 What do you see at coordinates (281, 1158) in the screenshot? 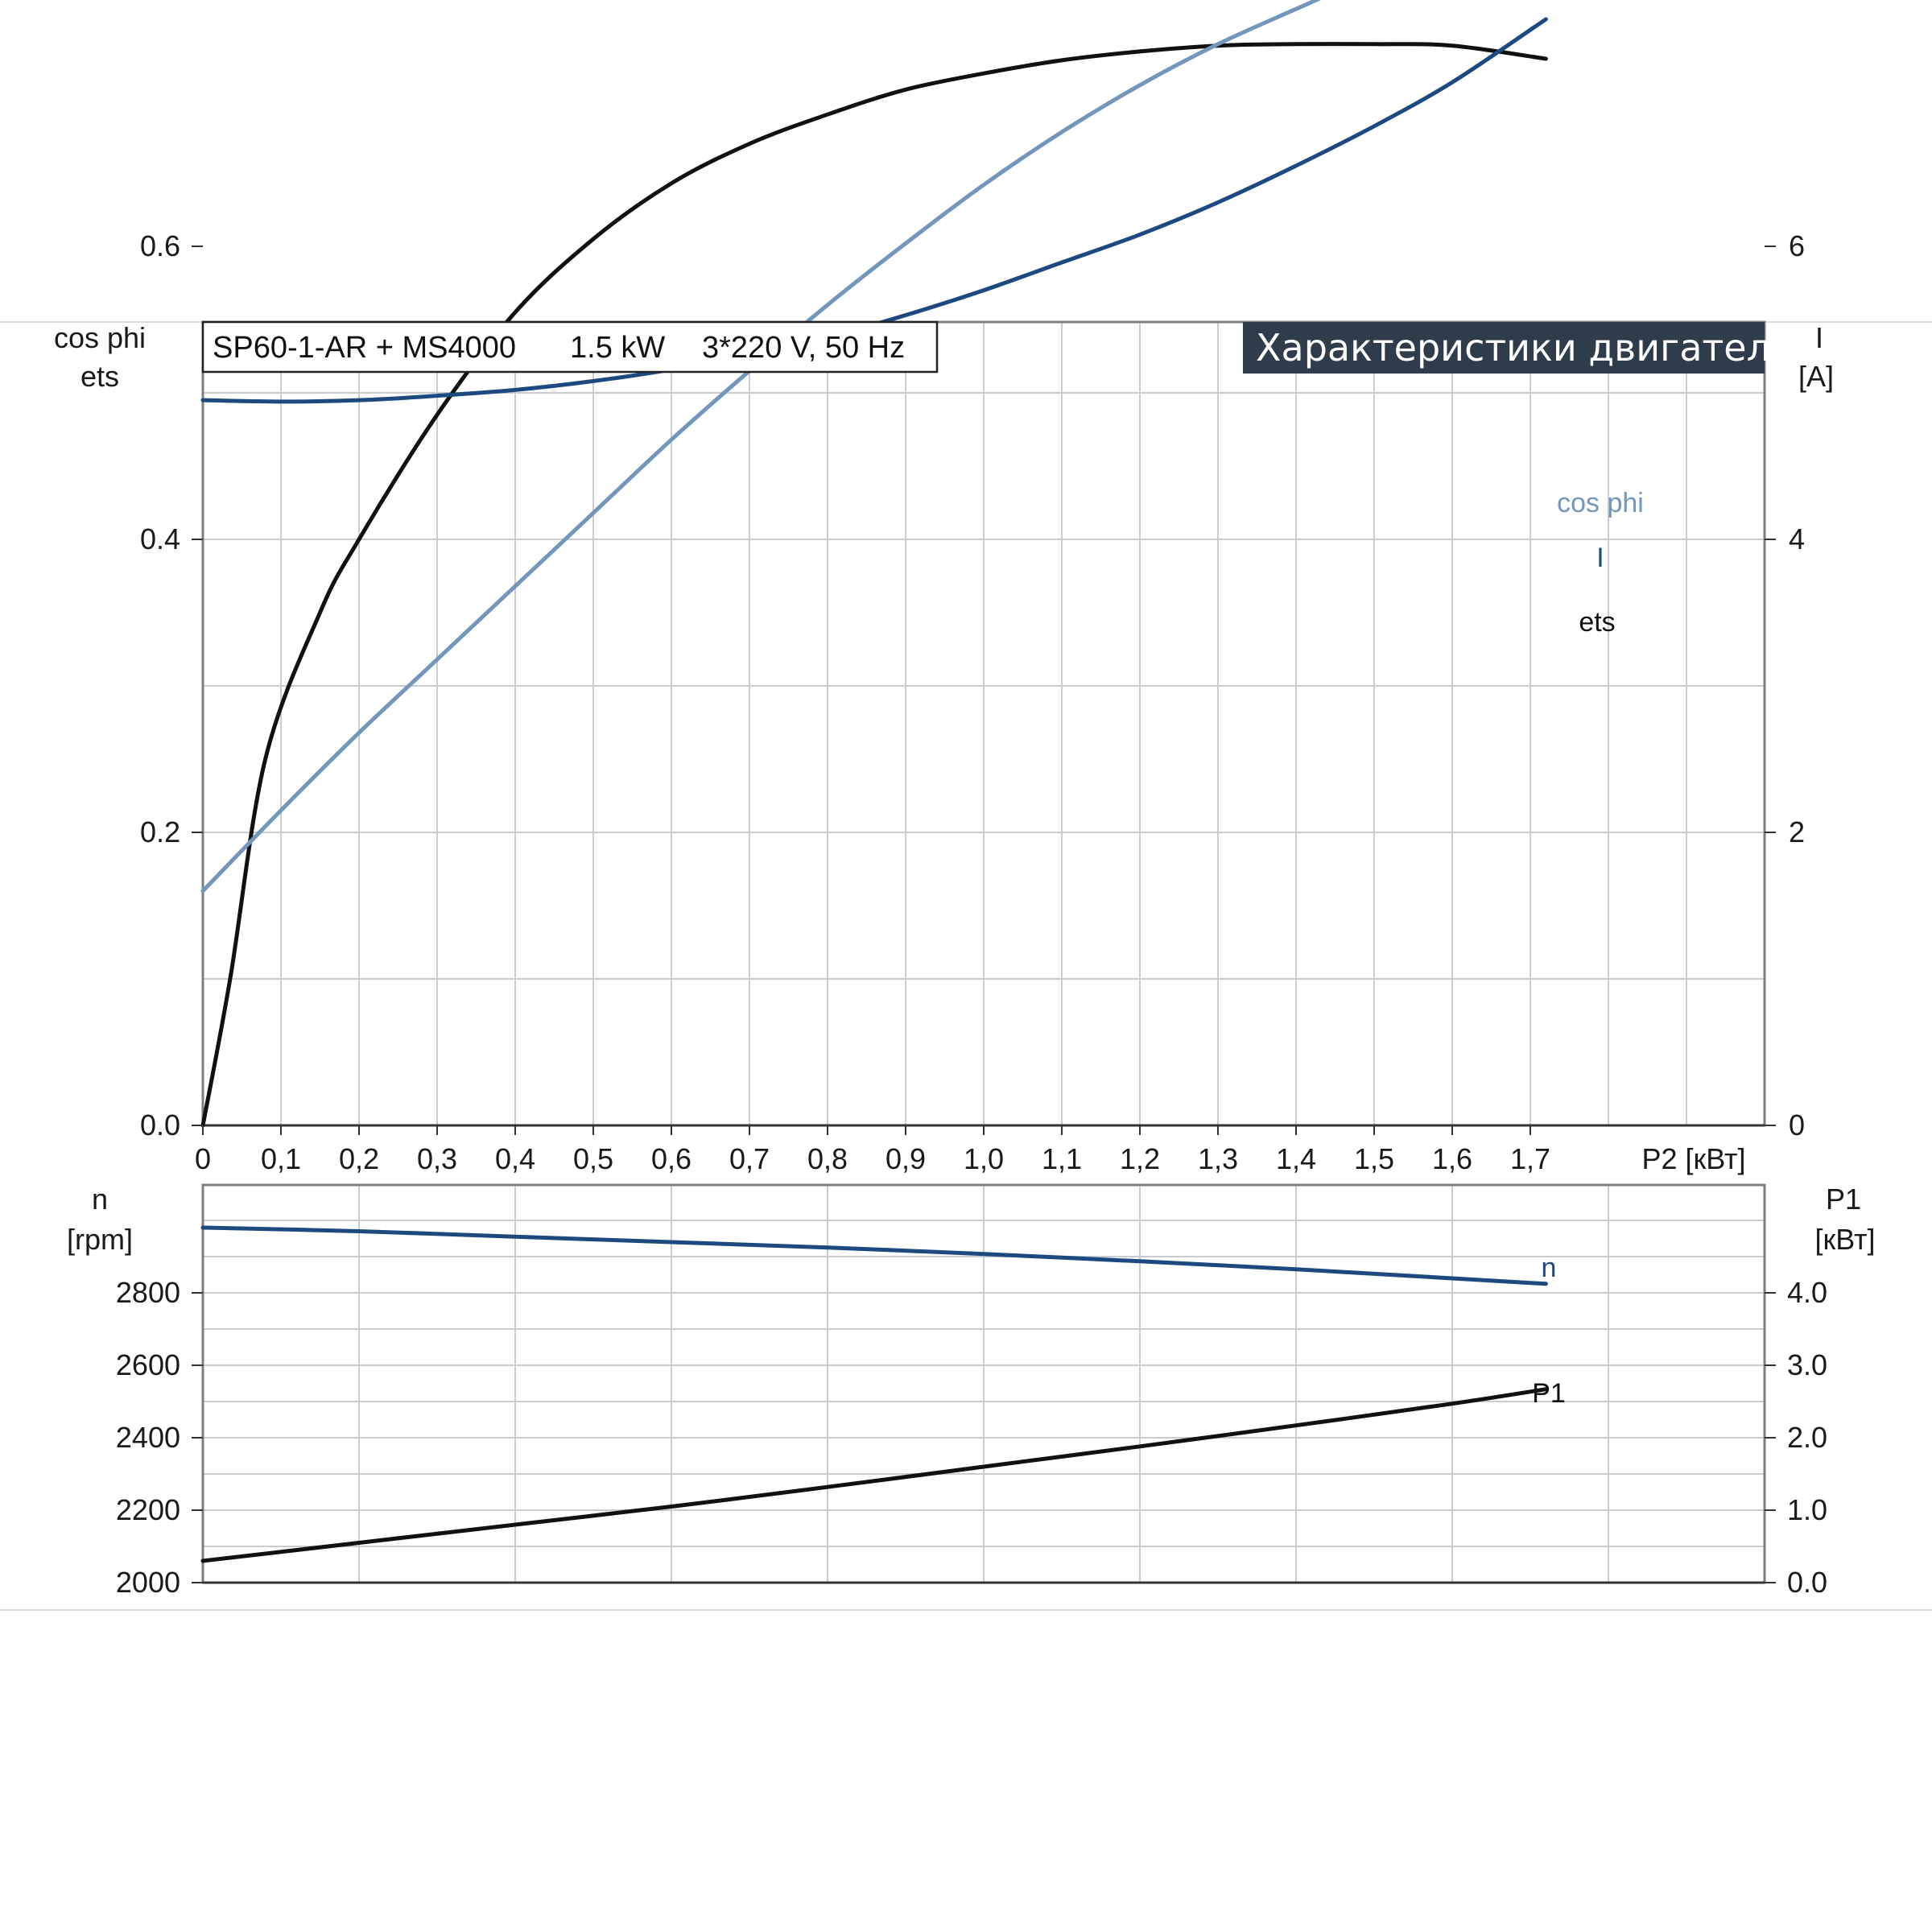
I see `x-tick-label: 0,1` at bounding box center [281, 1158].